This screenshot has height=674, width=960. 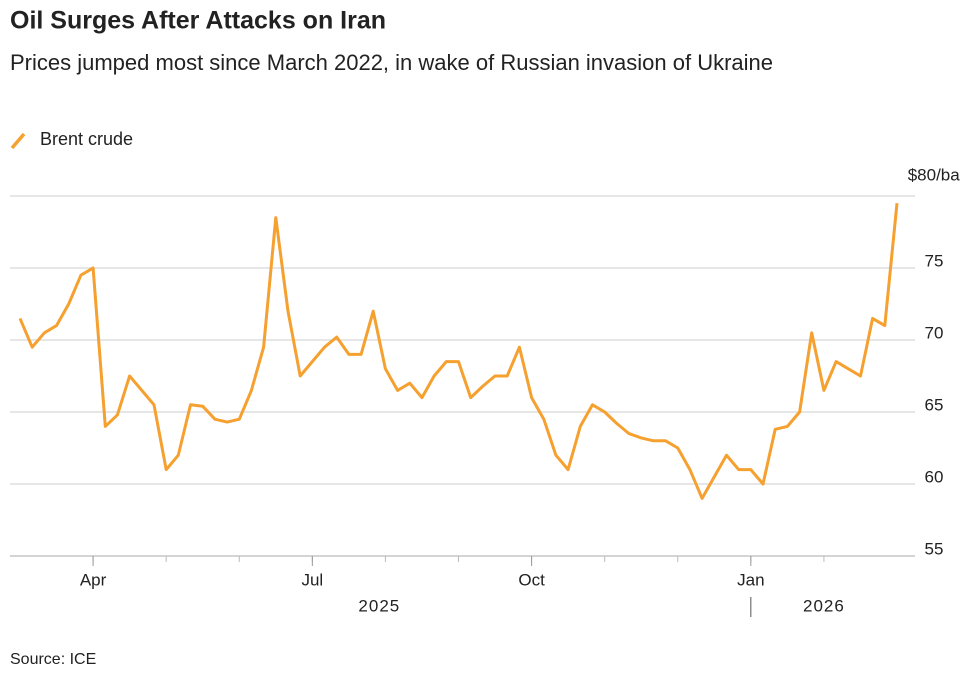 What do you see at coordinates (53, 659) in the screenshot?
I see `source: Source: ICE` at bounding box center [53, 659].